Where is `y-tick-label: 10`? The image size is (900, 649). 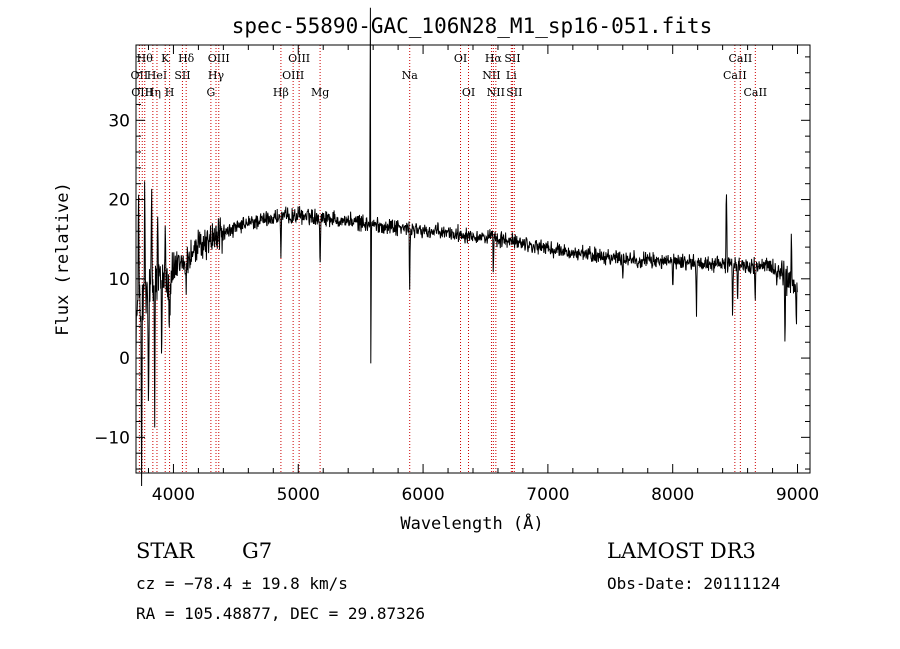
y-tick-label: 10 is located at coordinates (119, 280).